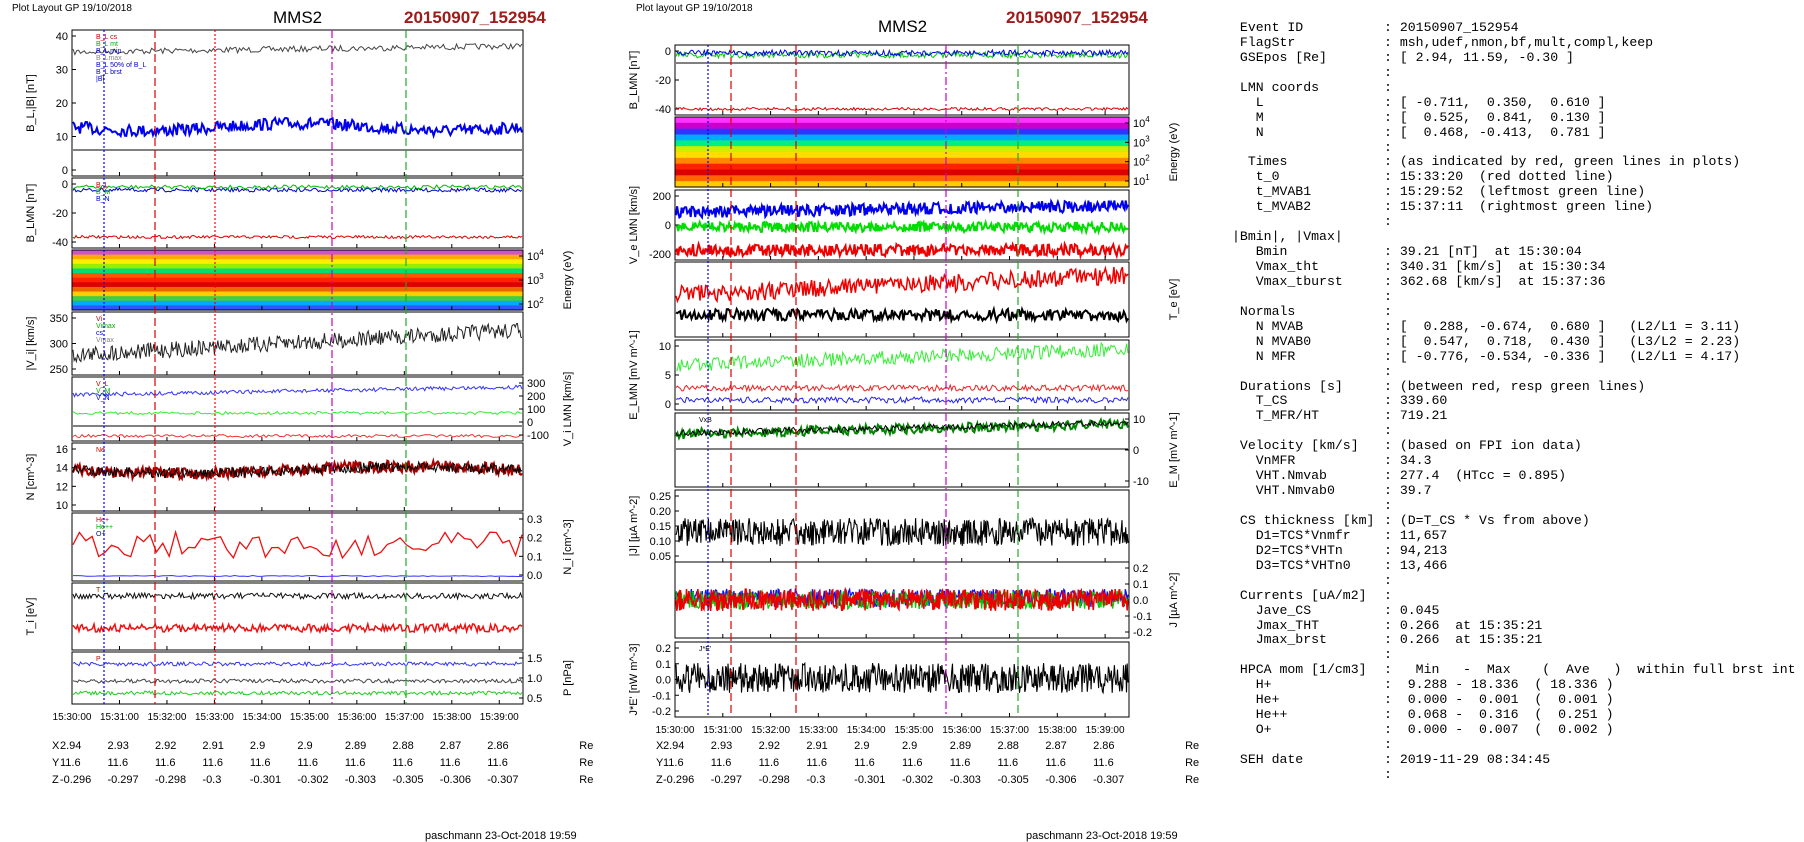 This screenshot has width=1804, height=842. I want to click on info-key: Jmax_brst, so click(1279, 640).